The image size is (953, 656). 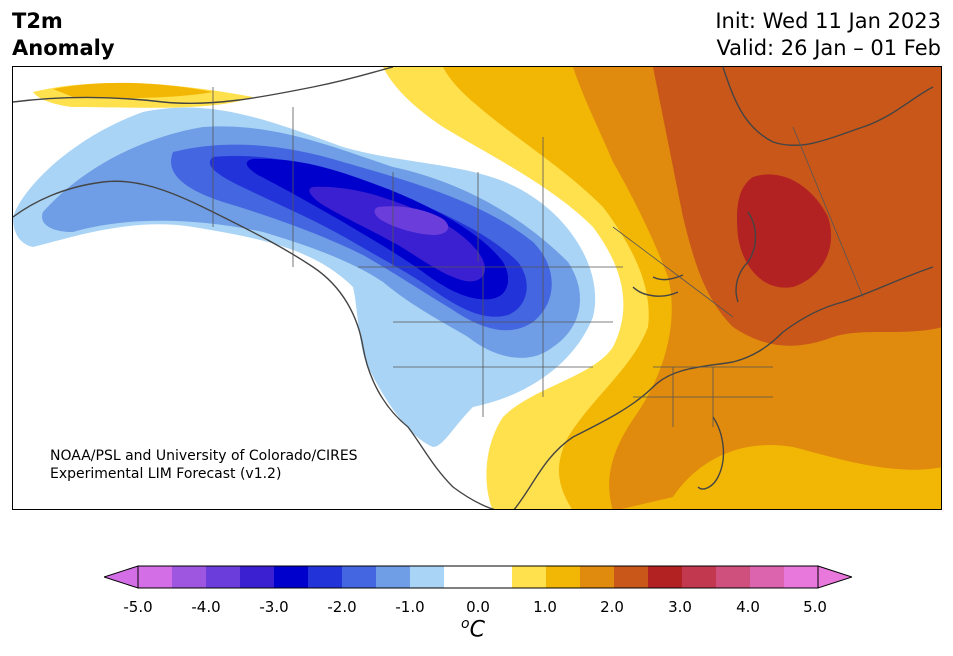 I want to click on tick-label: 0.0, so click(x=478, y=607).